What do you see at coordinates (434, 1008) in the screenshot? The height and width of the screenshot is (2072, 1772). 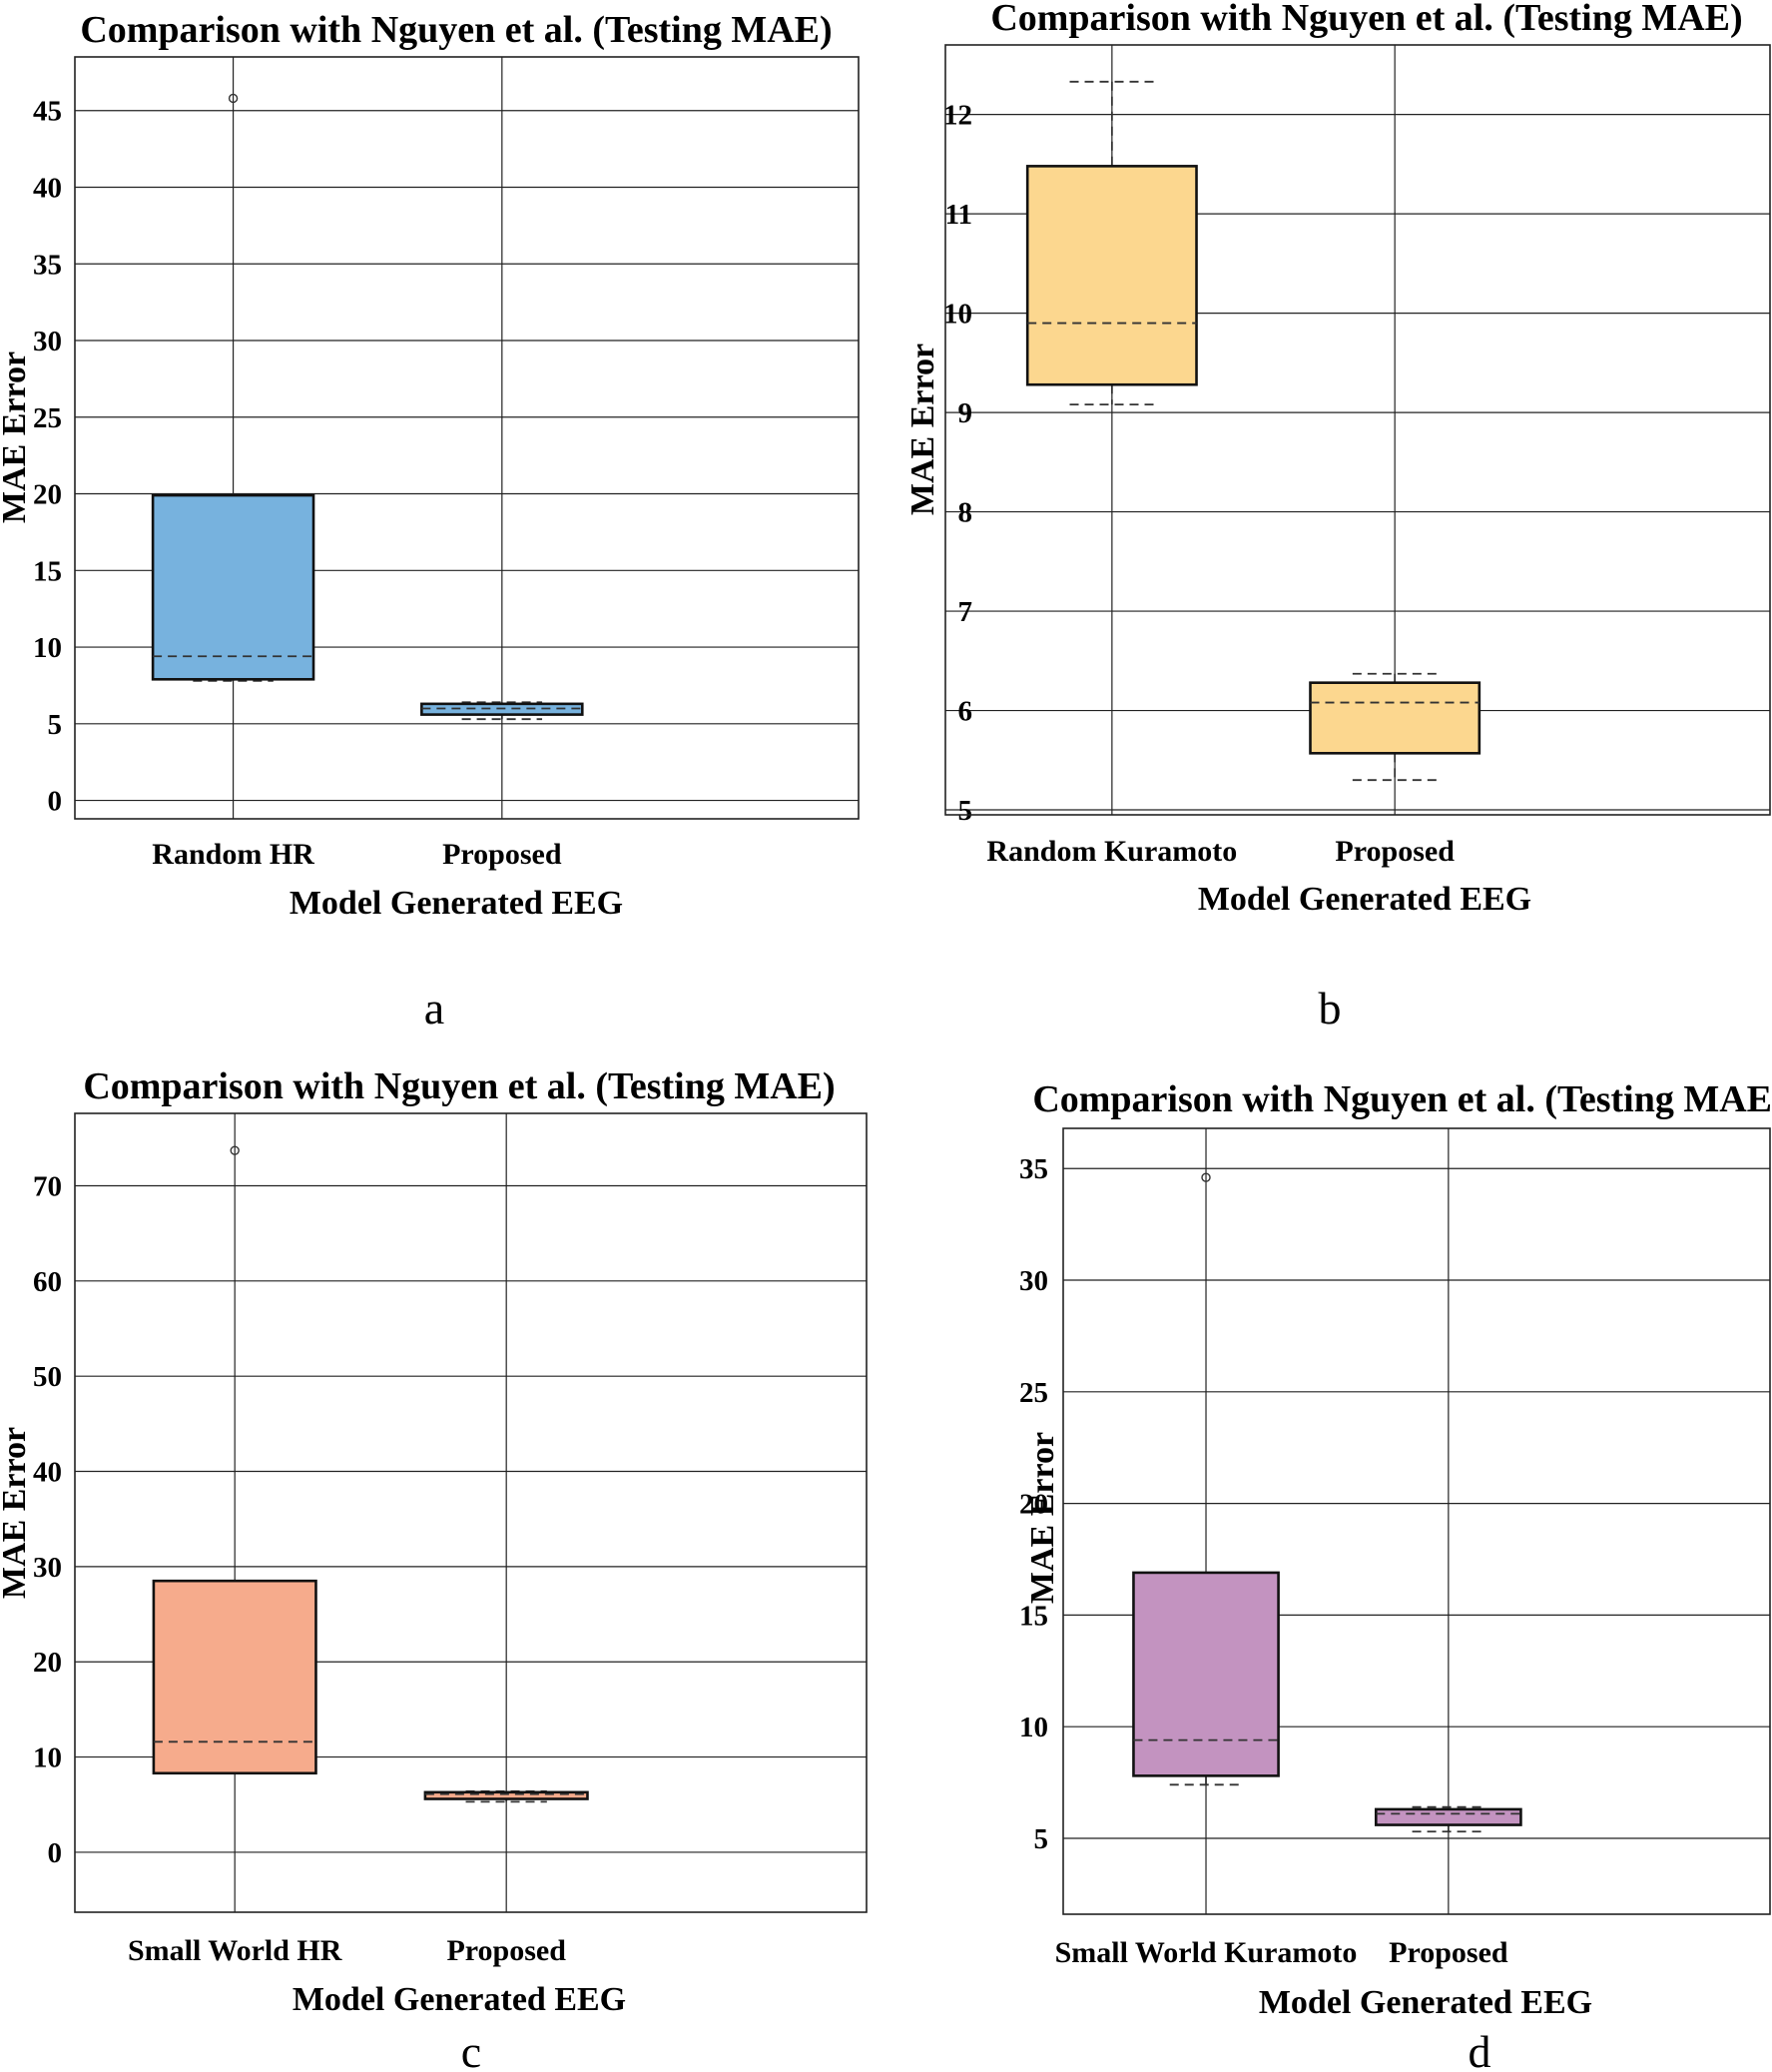 I see `panel-label: a` at bounding box center [434, 1008].